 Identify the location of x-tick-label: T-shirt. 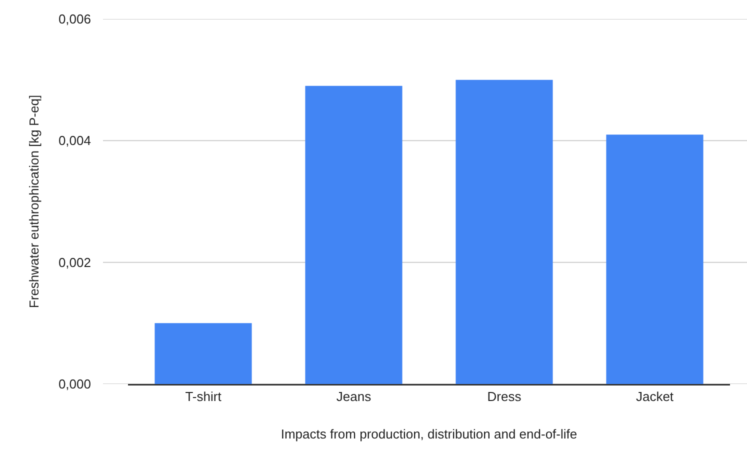
(203, 396).